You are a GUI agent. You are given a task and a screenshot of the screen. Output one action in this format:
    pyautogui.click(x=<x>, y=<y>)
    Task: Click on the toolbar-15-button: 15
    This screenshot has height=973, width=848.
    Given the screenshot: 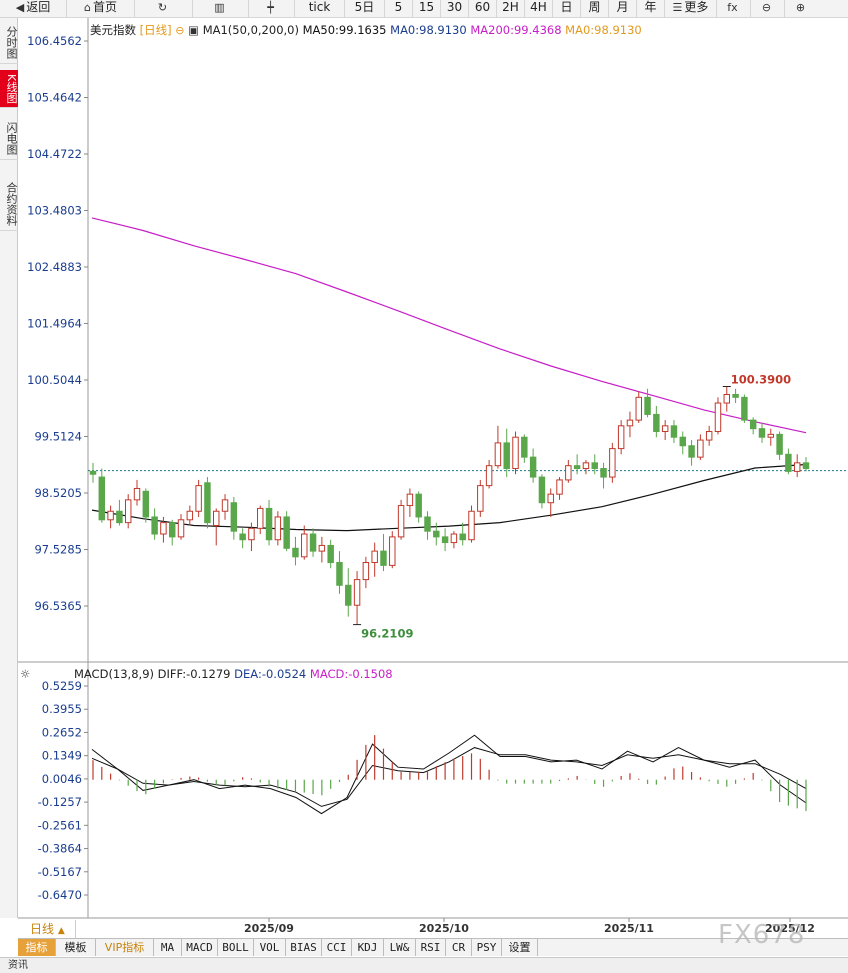 What is the action you would take?
    pyautogui.click(x=426, y=9)
    